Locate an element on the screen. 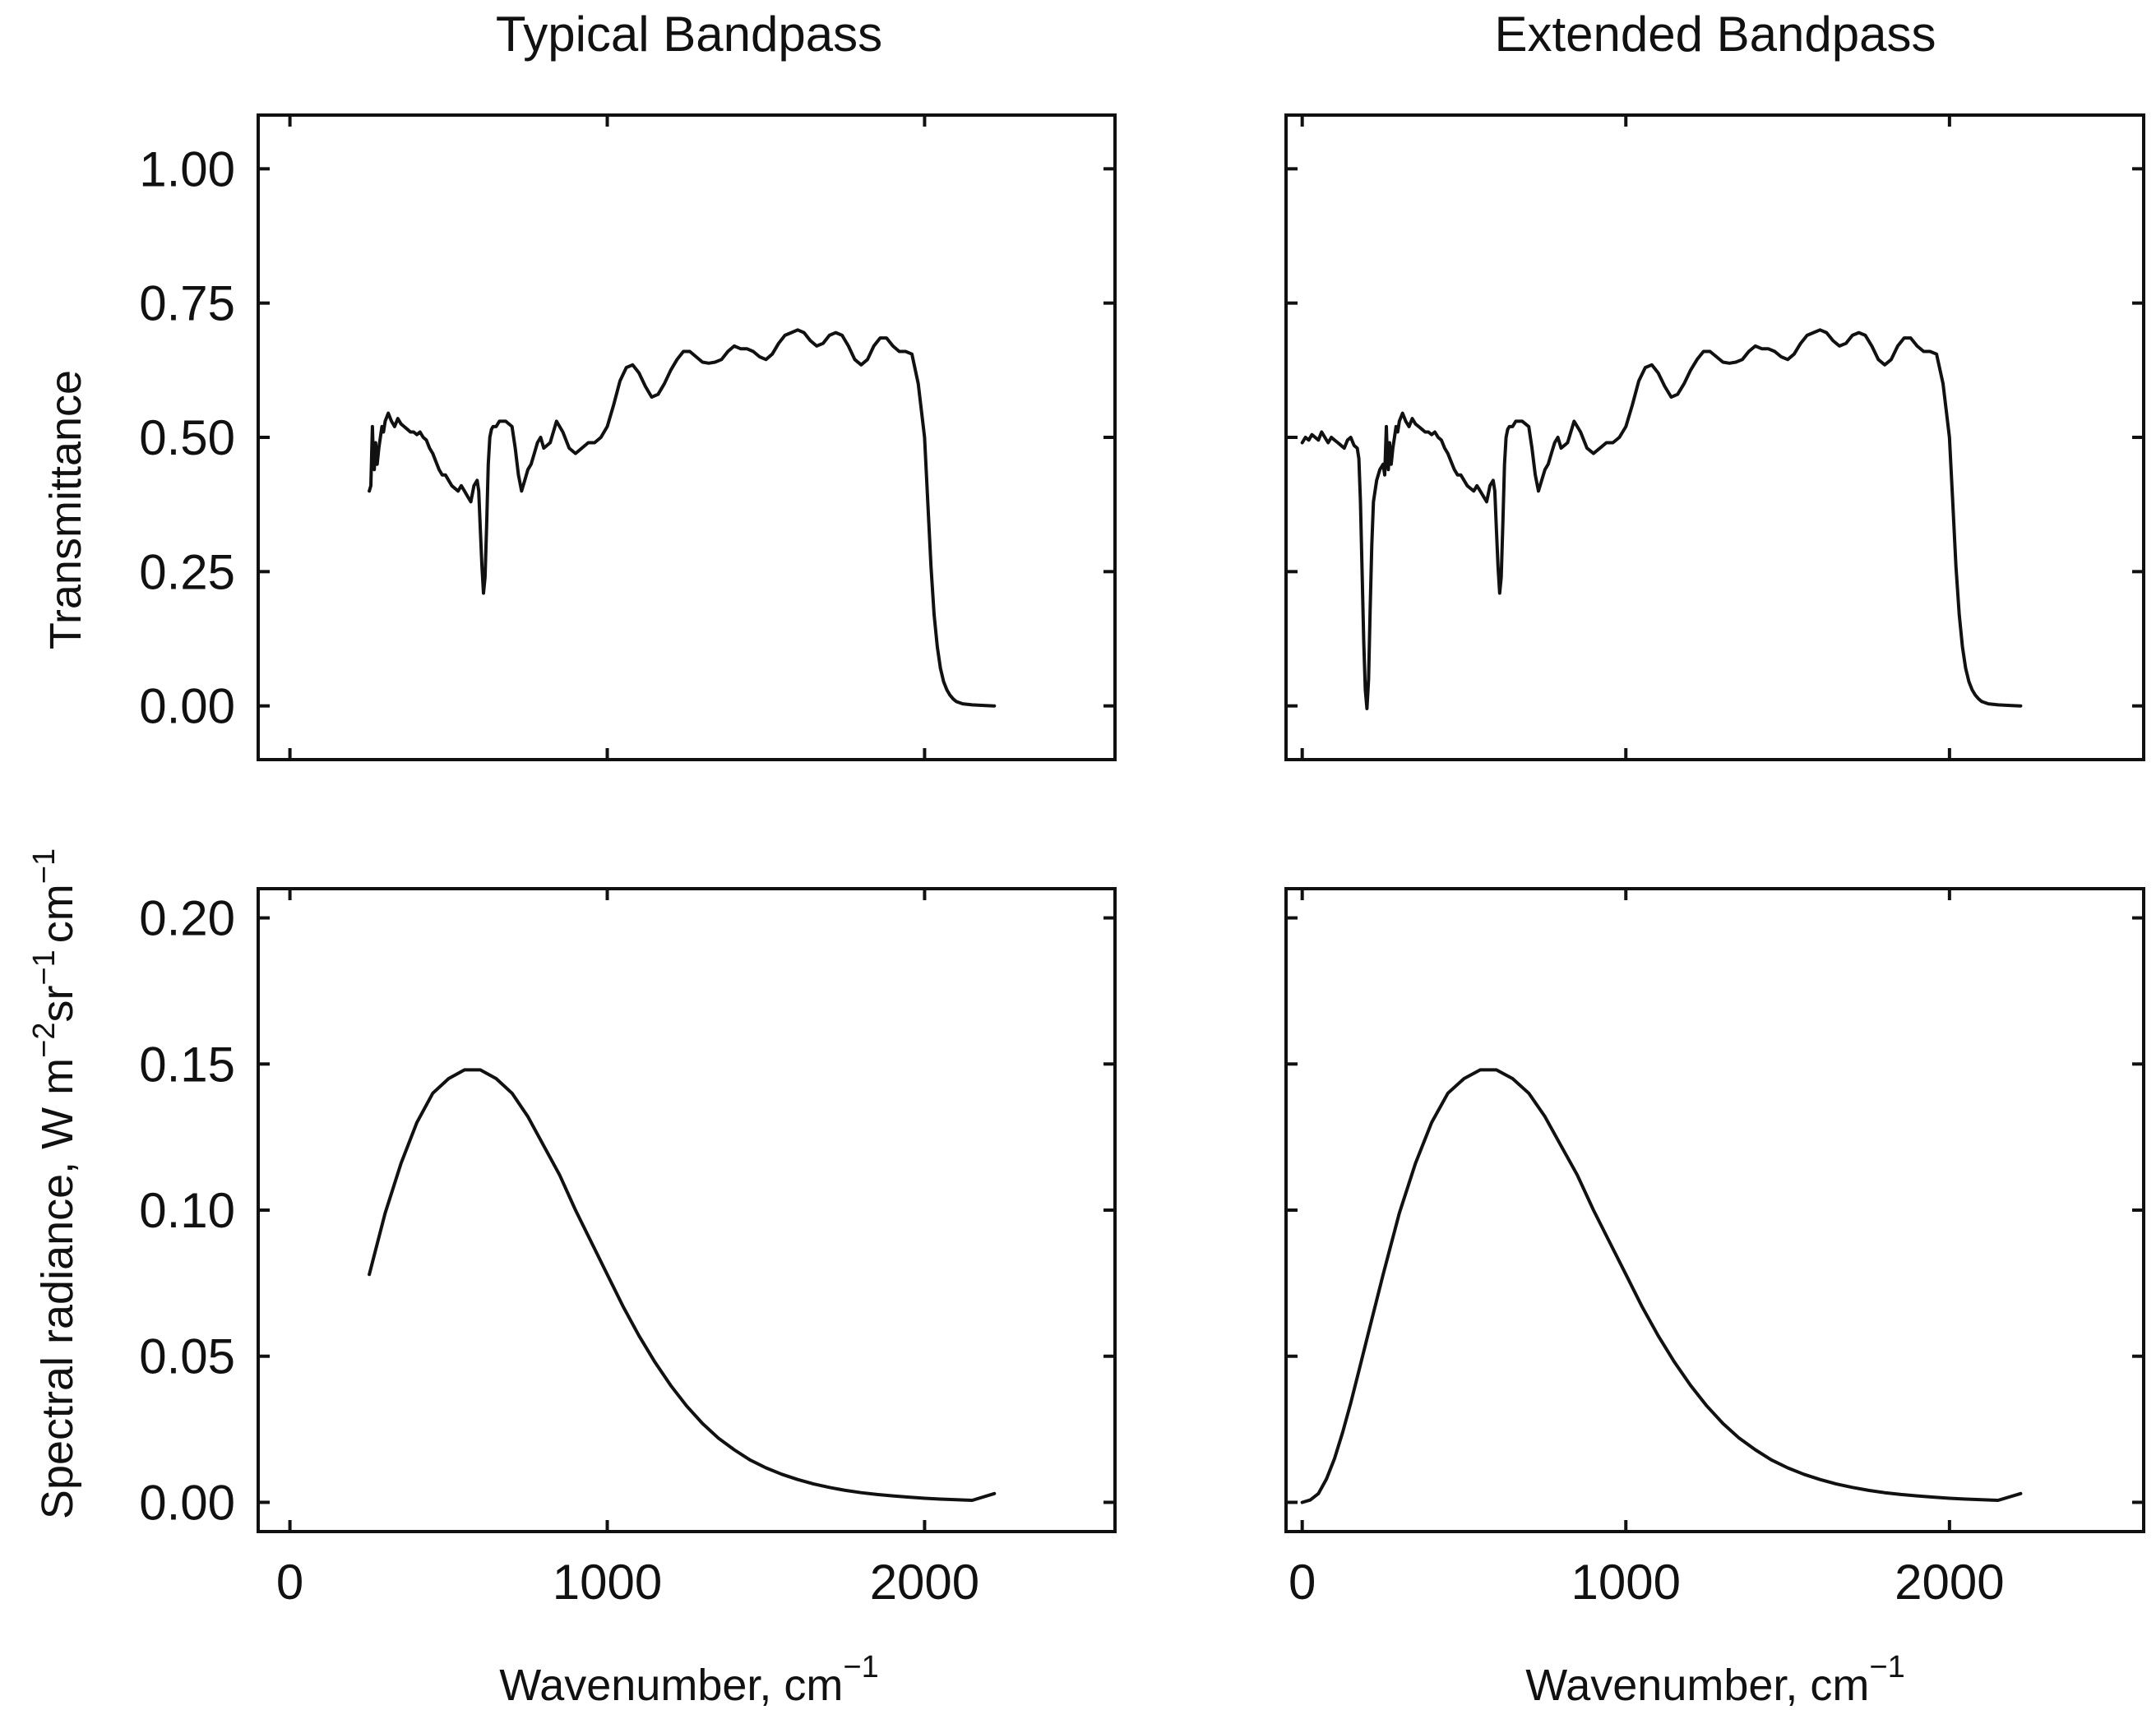 The image size is (2156, 1719). xlabel-right: Wavenumber, cm−1 is located at coordinates (1715, 1680).